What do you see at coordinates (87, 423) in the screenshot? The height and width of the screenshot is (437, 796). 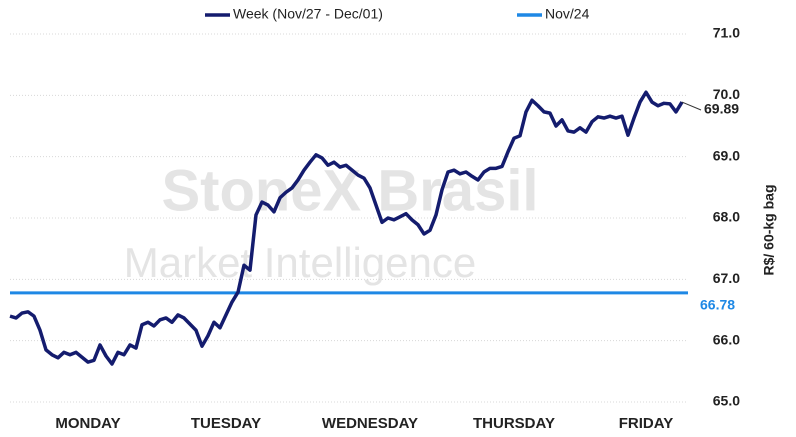 I see `x-tick-label: MONDAY` at bounding box center [87, 423].